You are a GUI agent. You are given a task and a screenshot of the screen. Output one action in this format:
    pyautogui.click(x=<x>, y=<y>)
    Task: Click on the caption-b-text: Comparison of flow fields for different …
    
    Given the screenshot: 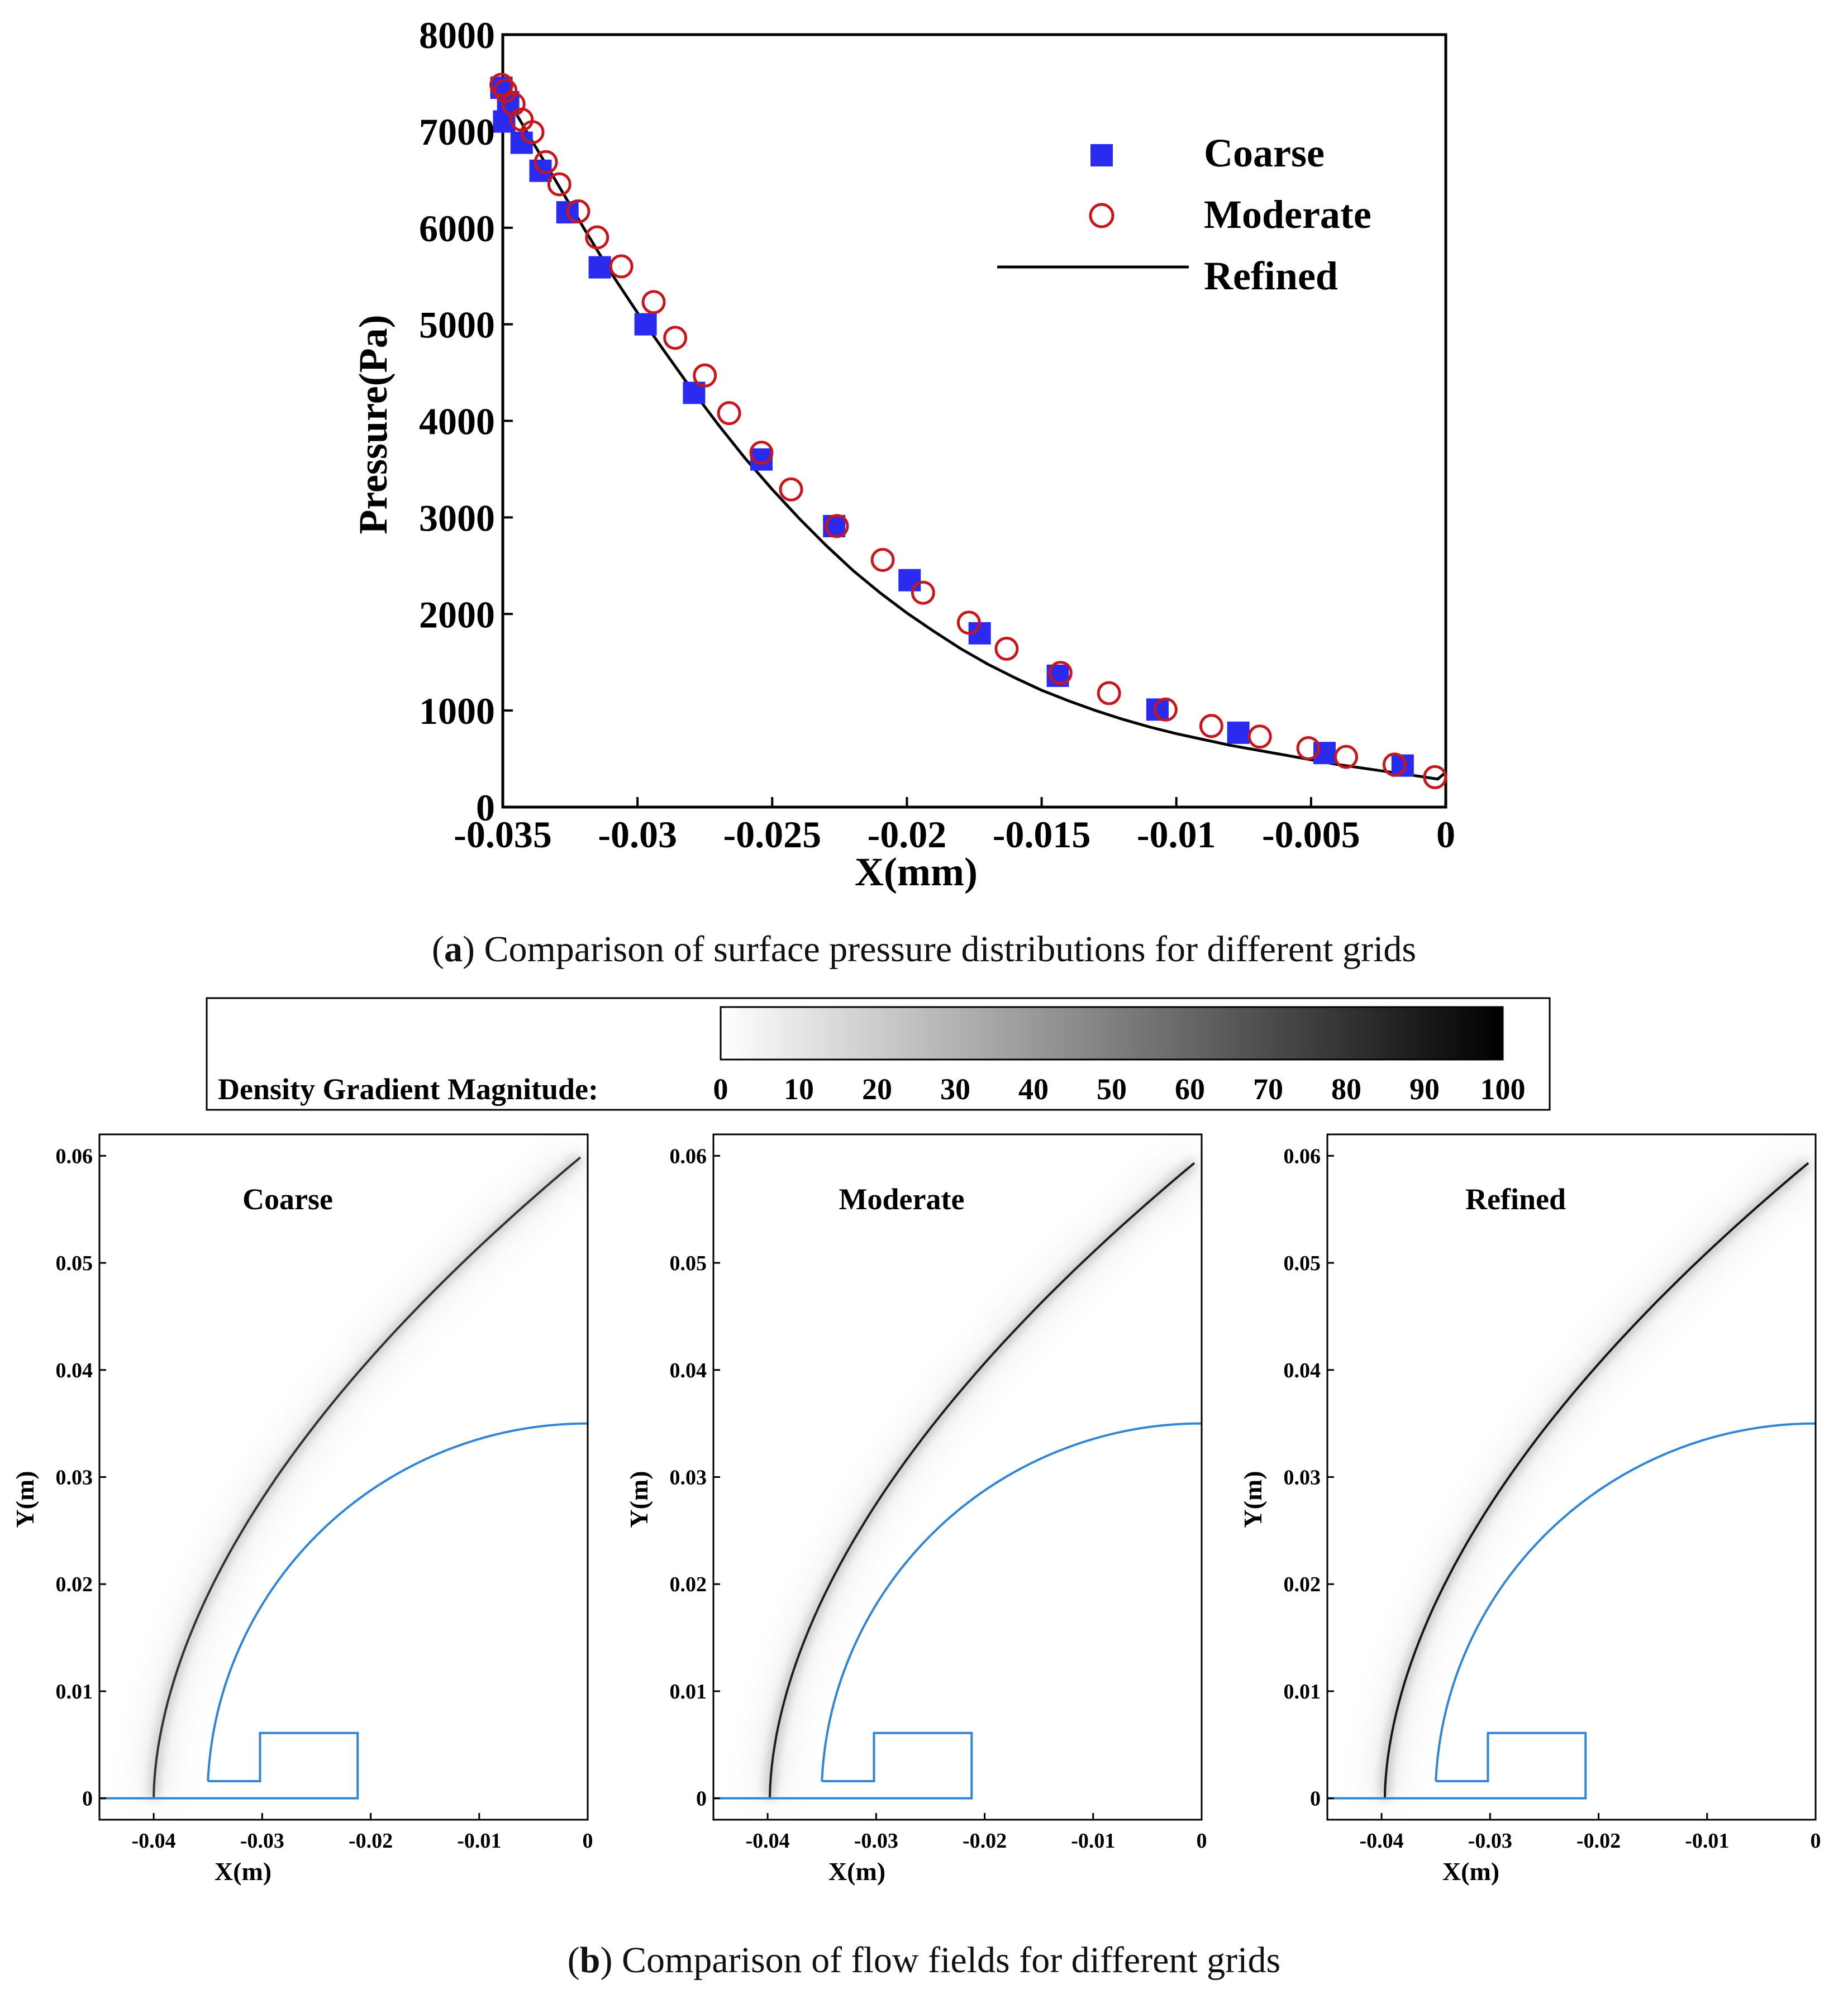 What is the action you would take?
    pyautogui.click(x=951, y=1960)
    